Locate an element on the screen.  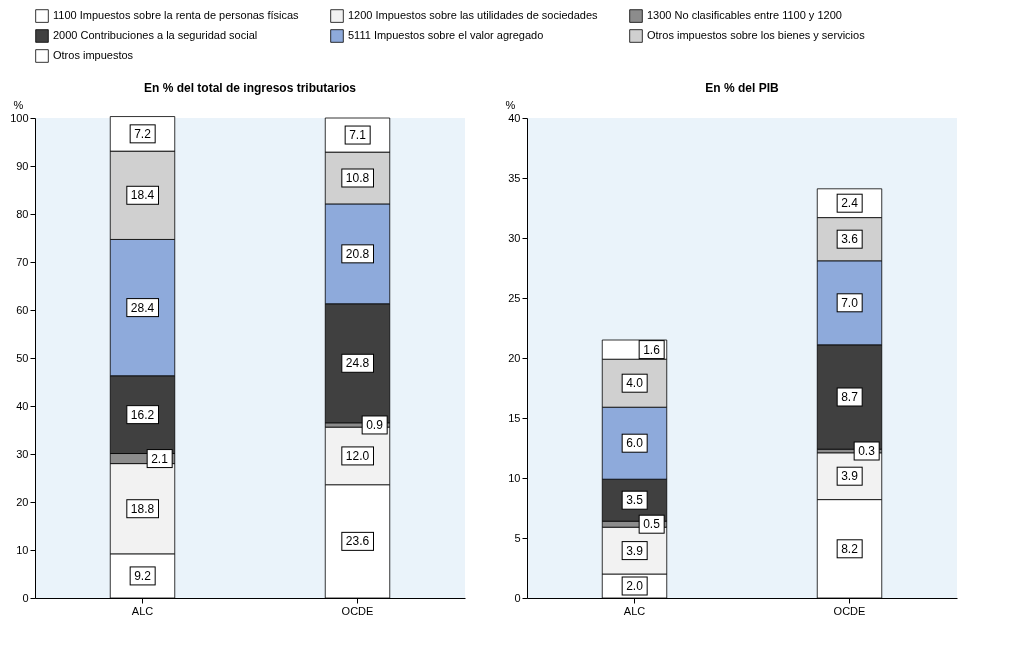
y-tick-label: 100 is located at coordinates (19, 117).